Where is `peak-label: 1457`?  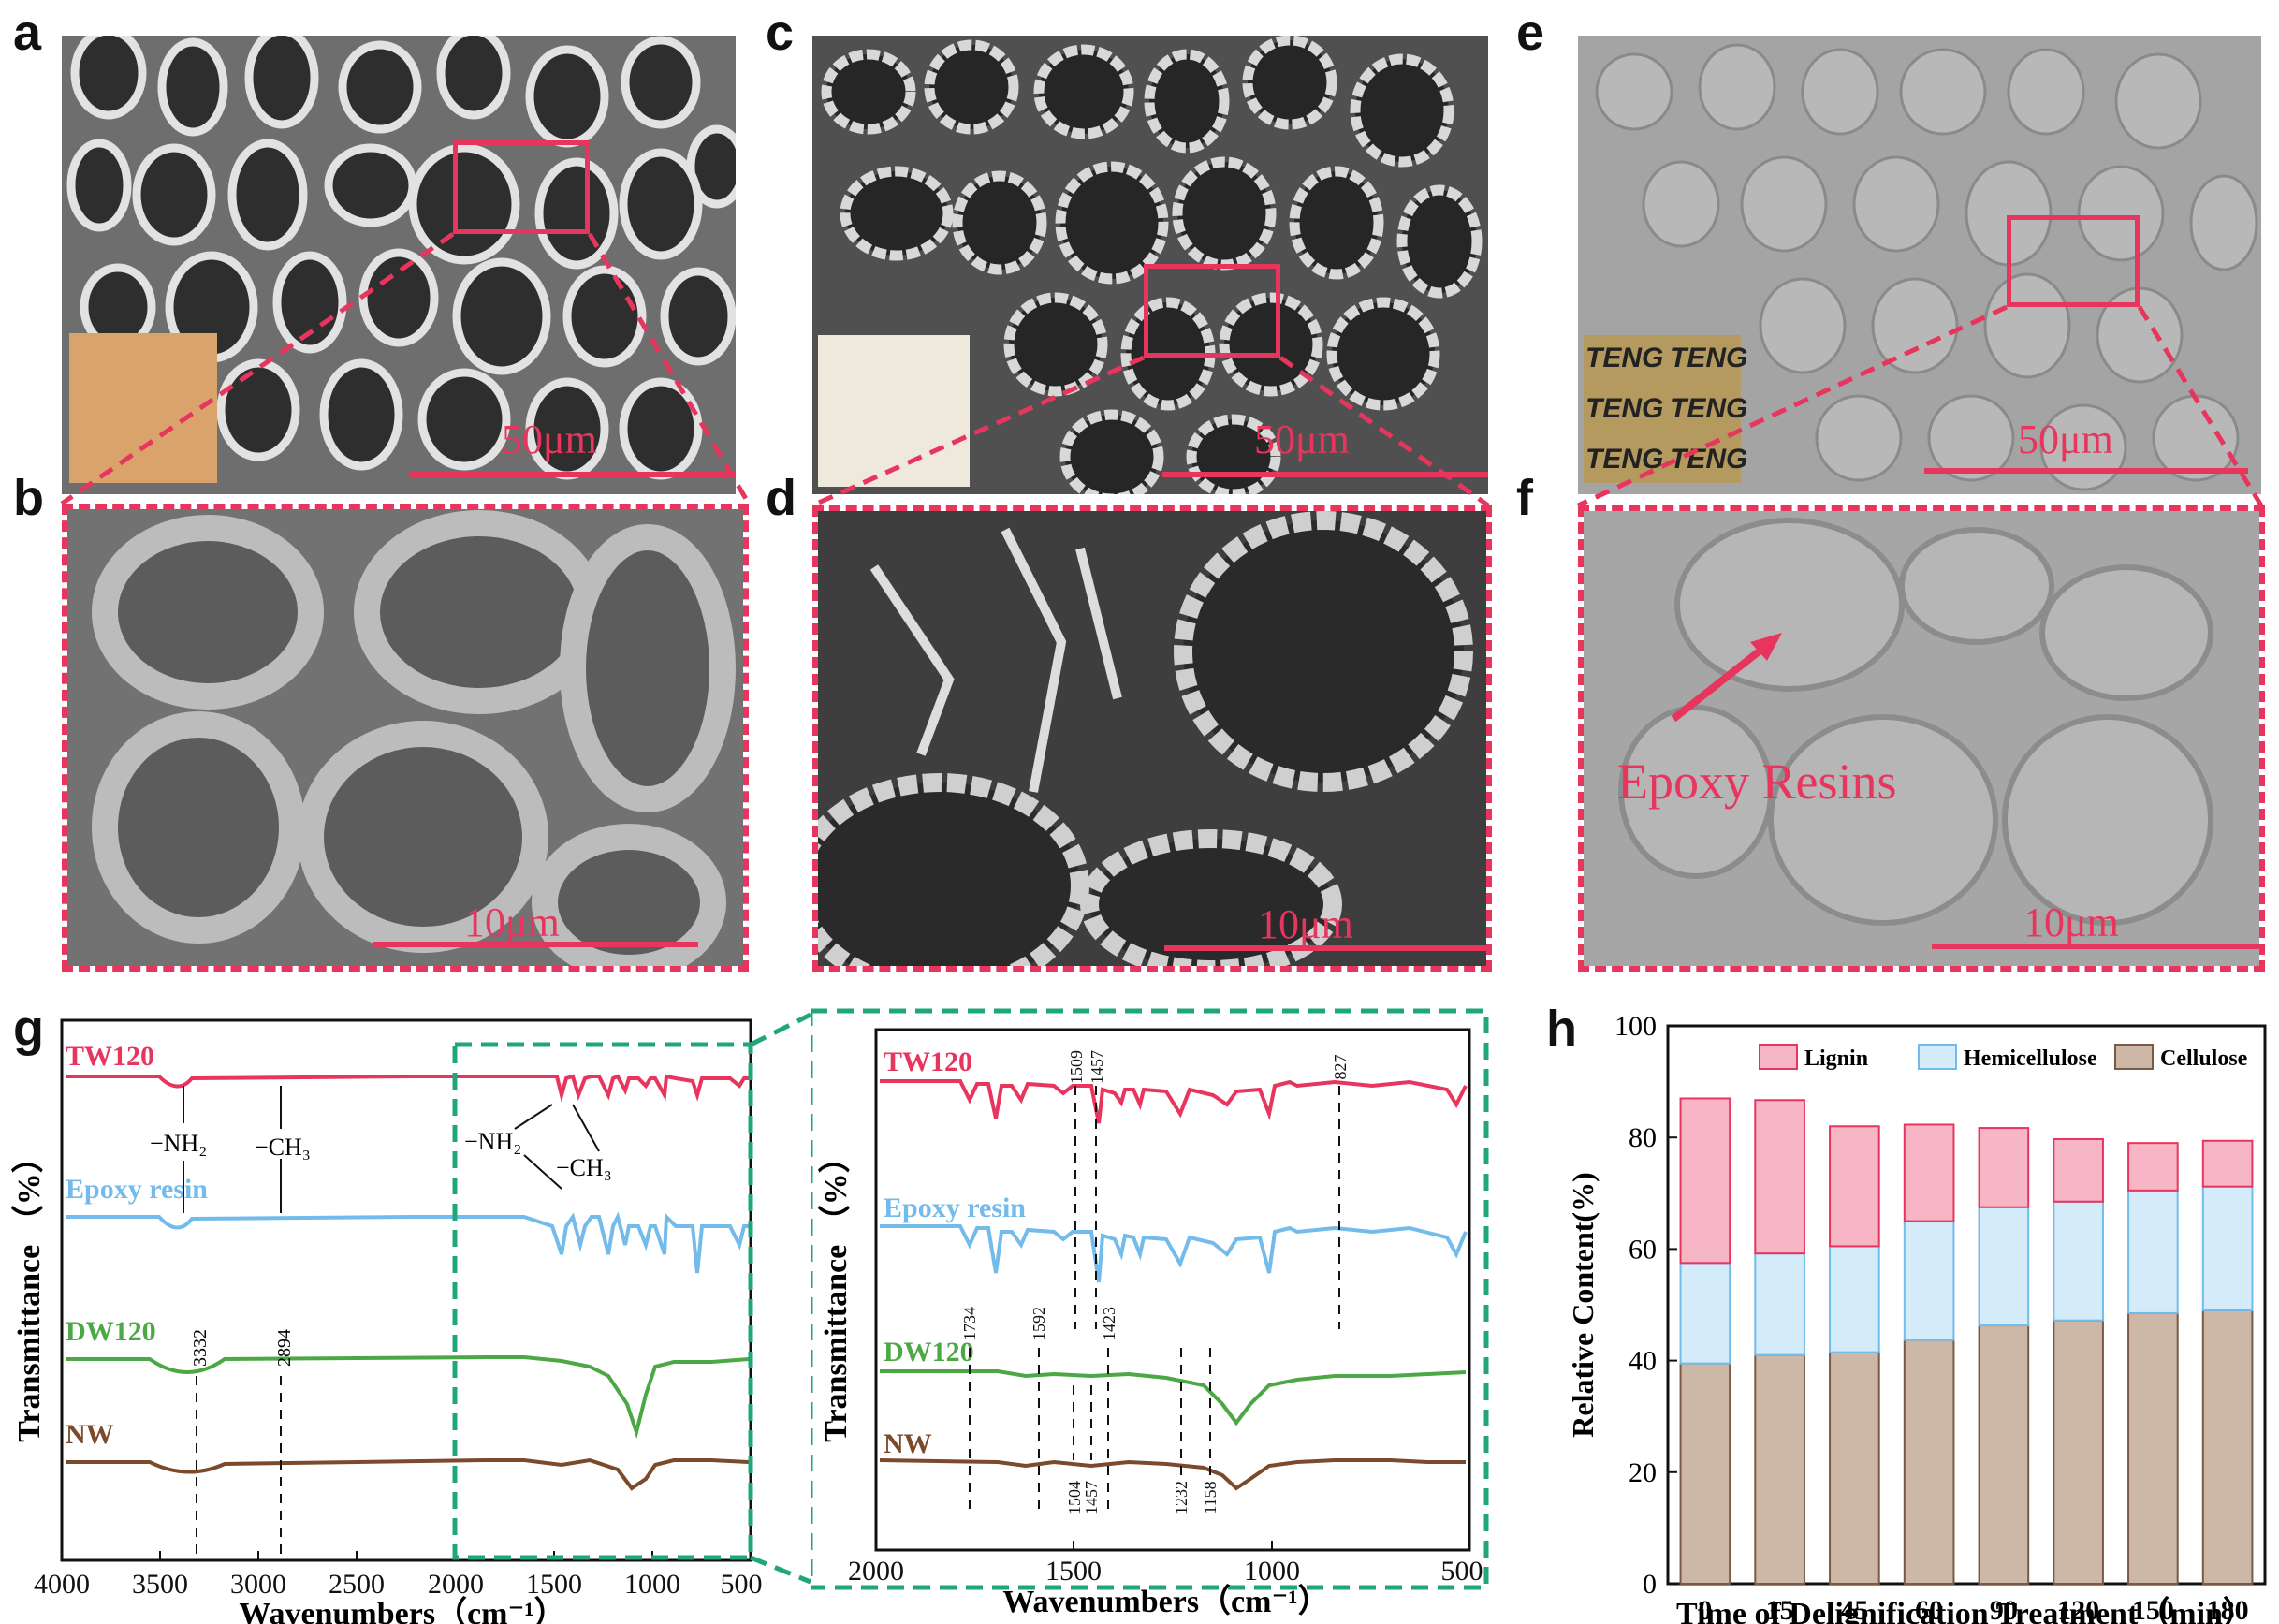 peak-label: 1457 is located at coordinates (1097, 1067).